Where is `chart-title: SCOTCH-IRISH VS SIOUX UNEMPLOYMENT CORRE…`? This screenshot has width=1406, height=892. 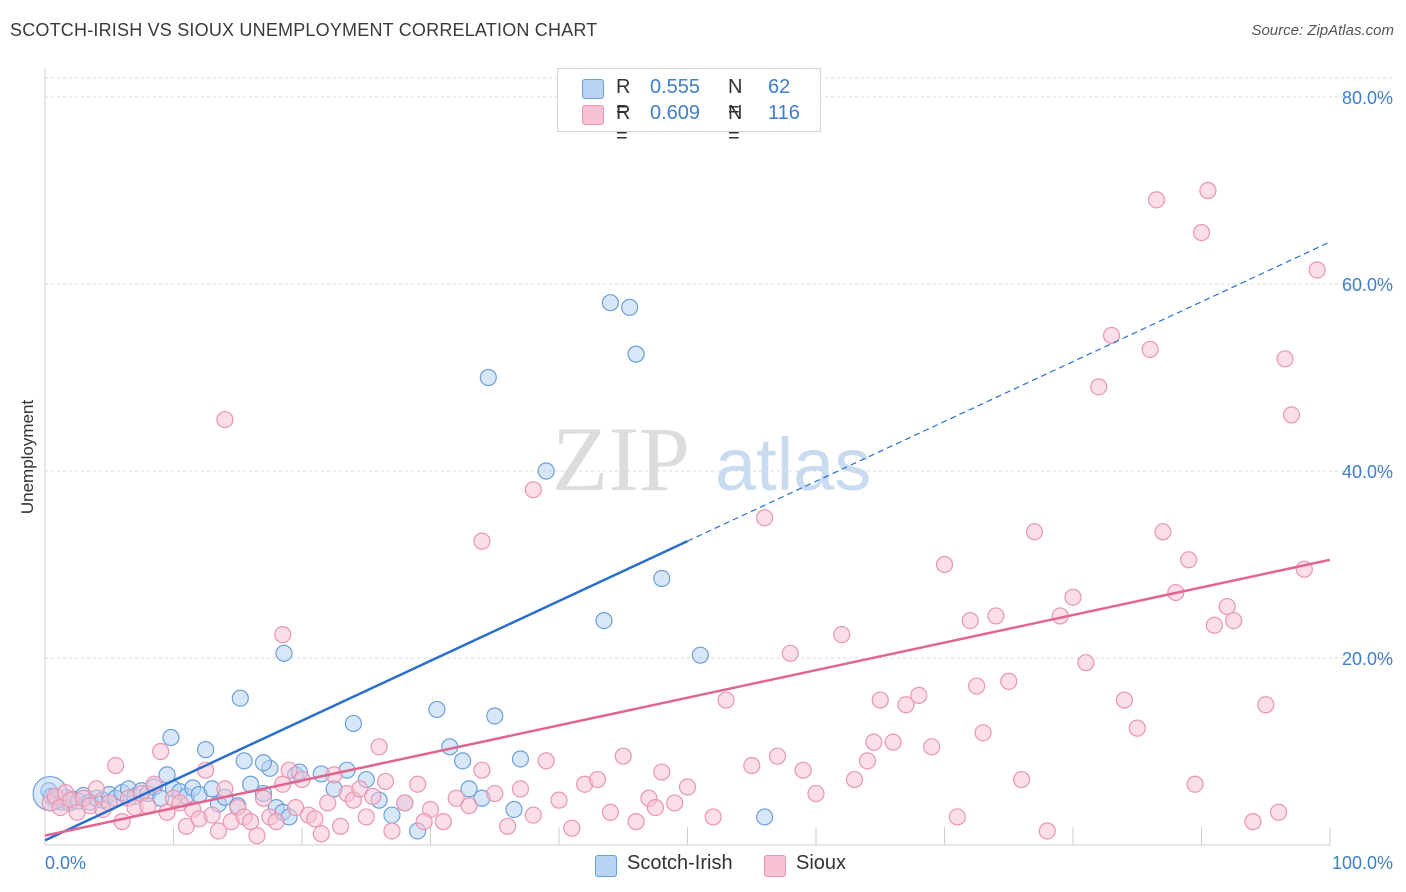
chart-title: SCOTCH-IRISH VS SIOUX UNEMPLOYMENT CORRE… is located at coordinates (304, 30).